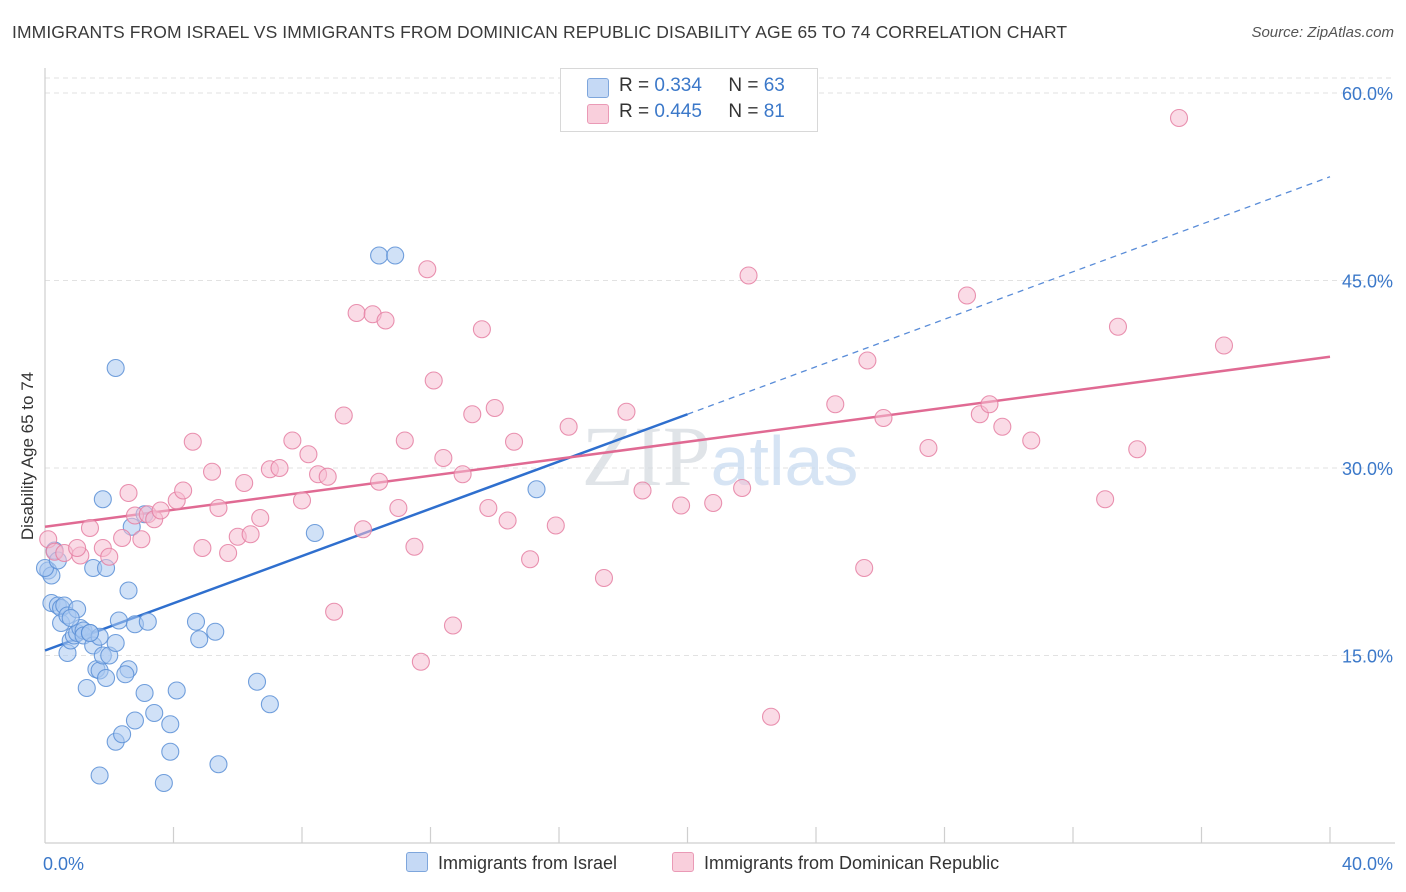 This screenshot has width=1406, height=892. Describe the element at coordinates (1367, 864) in the screenshot. I see `x-tick-label: 40.0%` at that location.